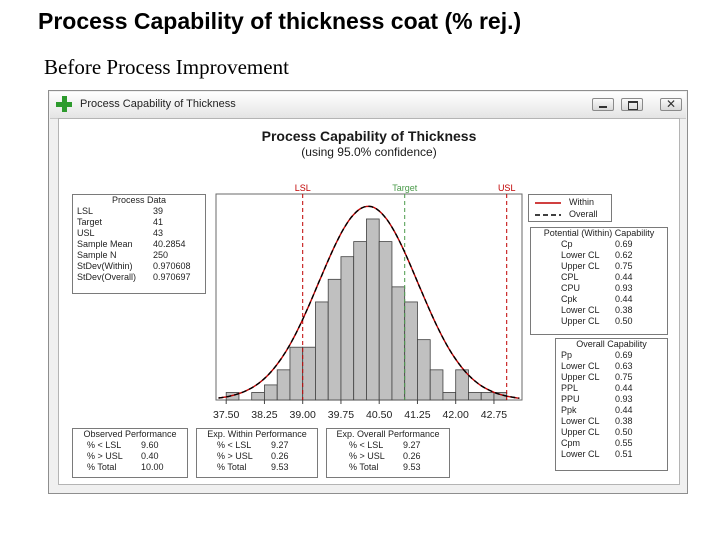 Image resolution: width=720 pixels, height=540 pixels. What do you see at coordinates (388, 434) in the screenshot?
I see `exp-overall-performance-title: Exp. Overall Performance` at bounding box center [388, 434].